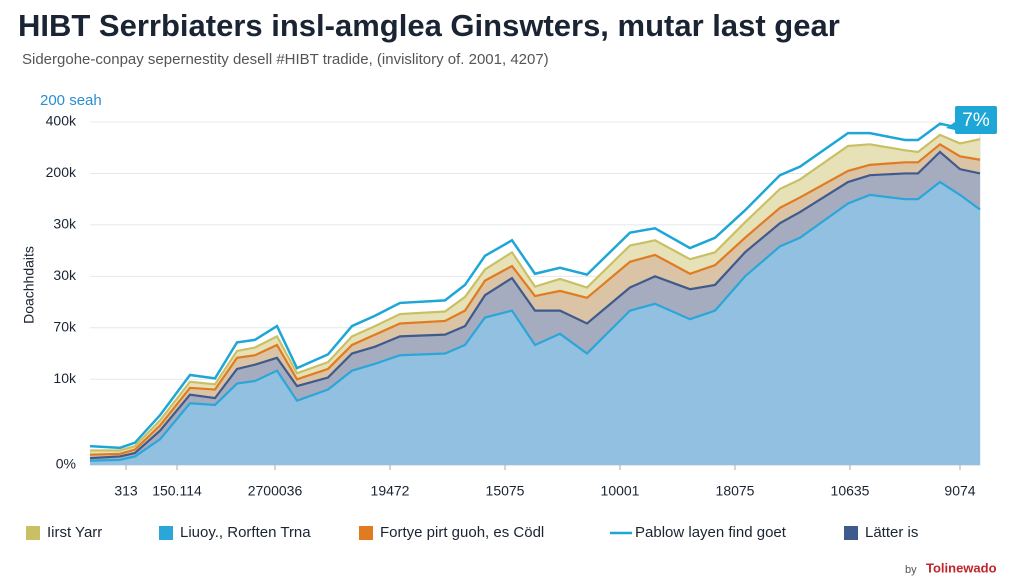  I want to click on x-tick-label: 9074, so click(959, 491).